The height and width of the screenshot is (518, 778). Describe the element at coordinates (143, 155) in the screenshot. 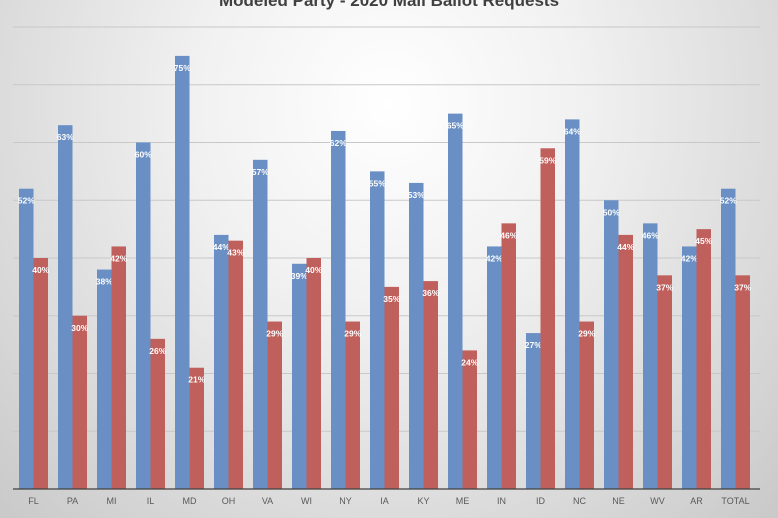

I see `data-label: 60%` at that location.